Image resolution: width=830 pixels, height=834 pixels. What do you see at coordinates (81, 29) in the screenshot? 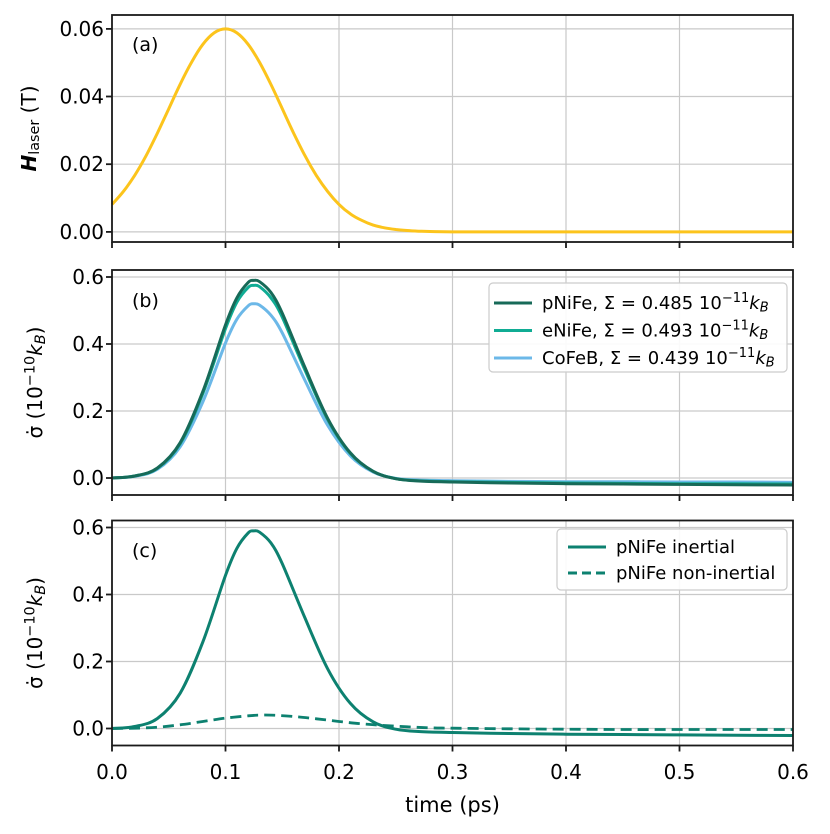
I see `y-tick-label: 0.06` at bounding box center [81, 29].